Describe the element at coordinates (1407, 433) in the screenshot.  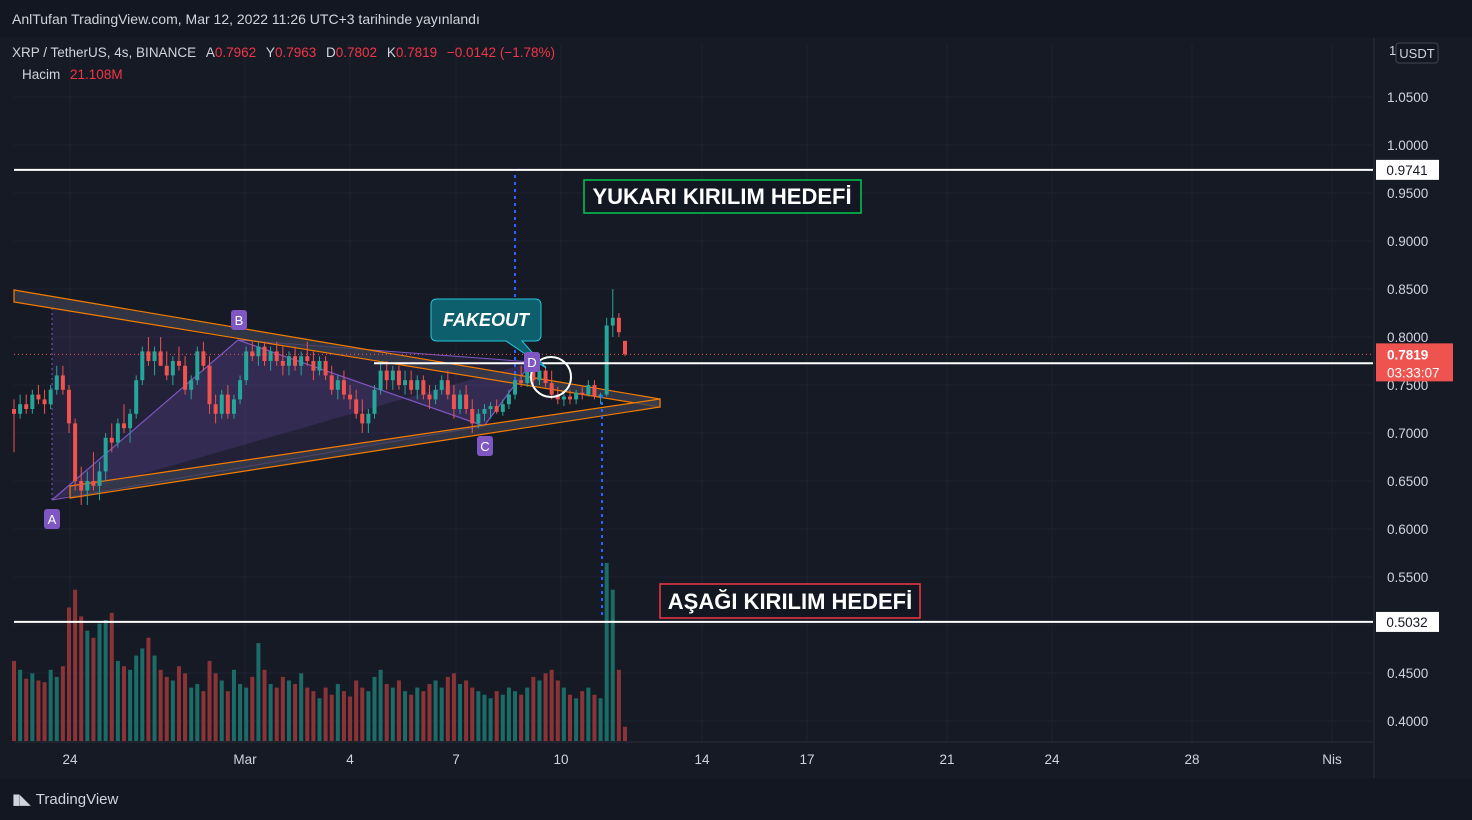
I see `y-tick-label: 0.7000` at that location.